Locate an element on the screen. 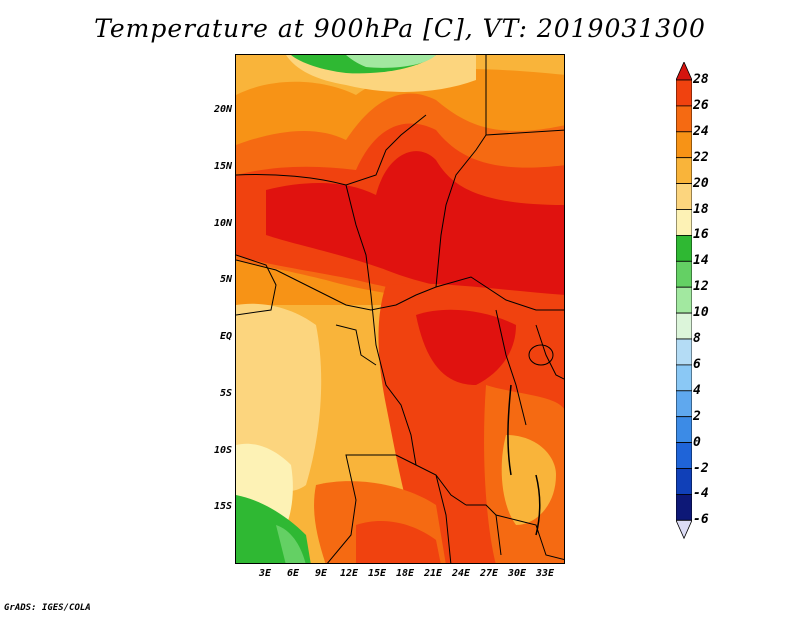  colorbar is located at coordinates (684, 301).